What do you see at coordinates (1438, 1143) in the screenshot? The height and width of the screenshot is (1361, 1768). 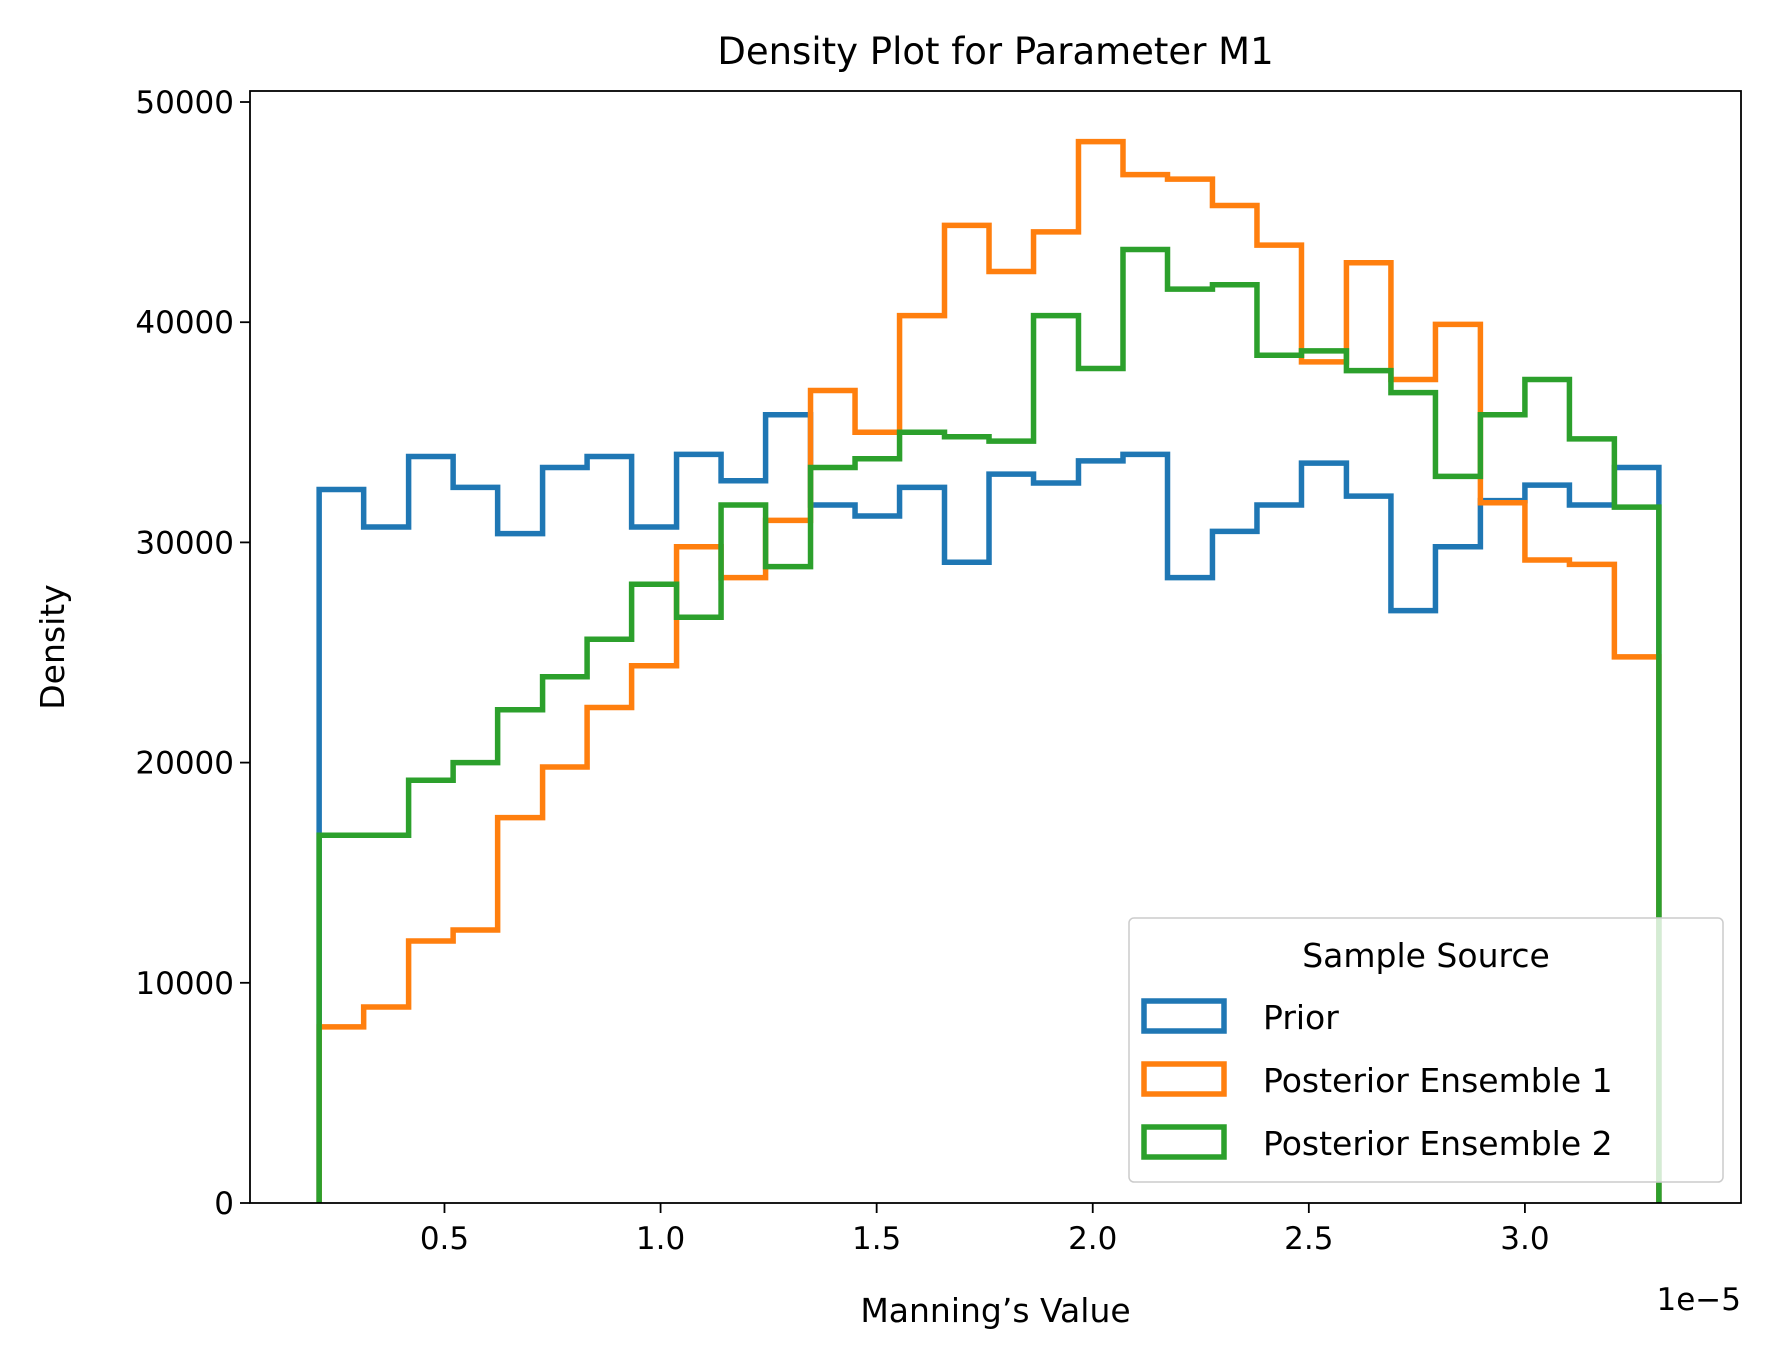 I see `legend-label: Posterior Ensemble 2` at bounding box center [1438, 1143].